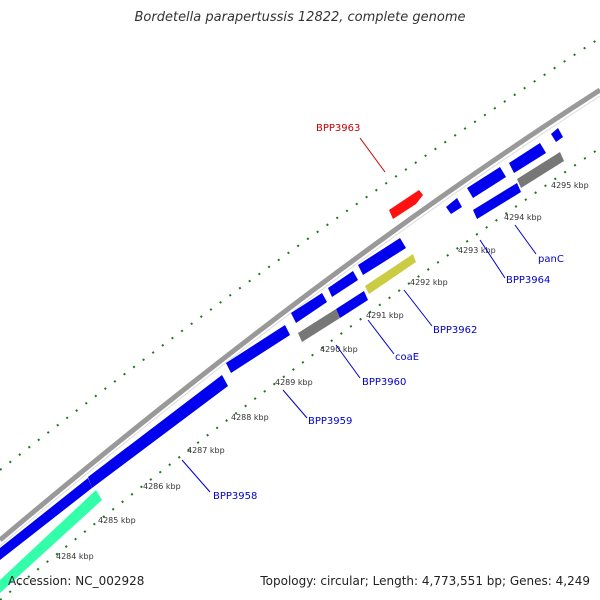 This screenshot has height=600, width=600. Describe the element at coordinates (235, 496) in the screenshot. I see `gene-label-bpp3958: BPP3958` at that location.